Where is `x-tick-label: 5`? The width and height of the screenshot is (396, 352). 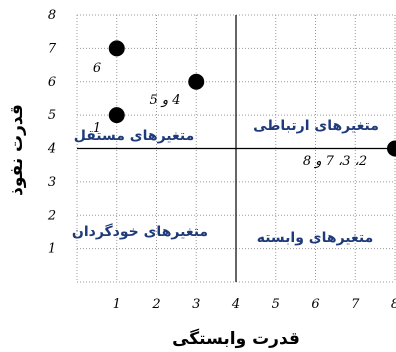
x-tick-label: 5 is located at coordinates (276, 304).